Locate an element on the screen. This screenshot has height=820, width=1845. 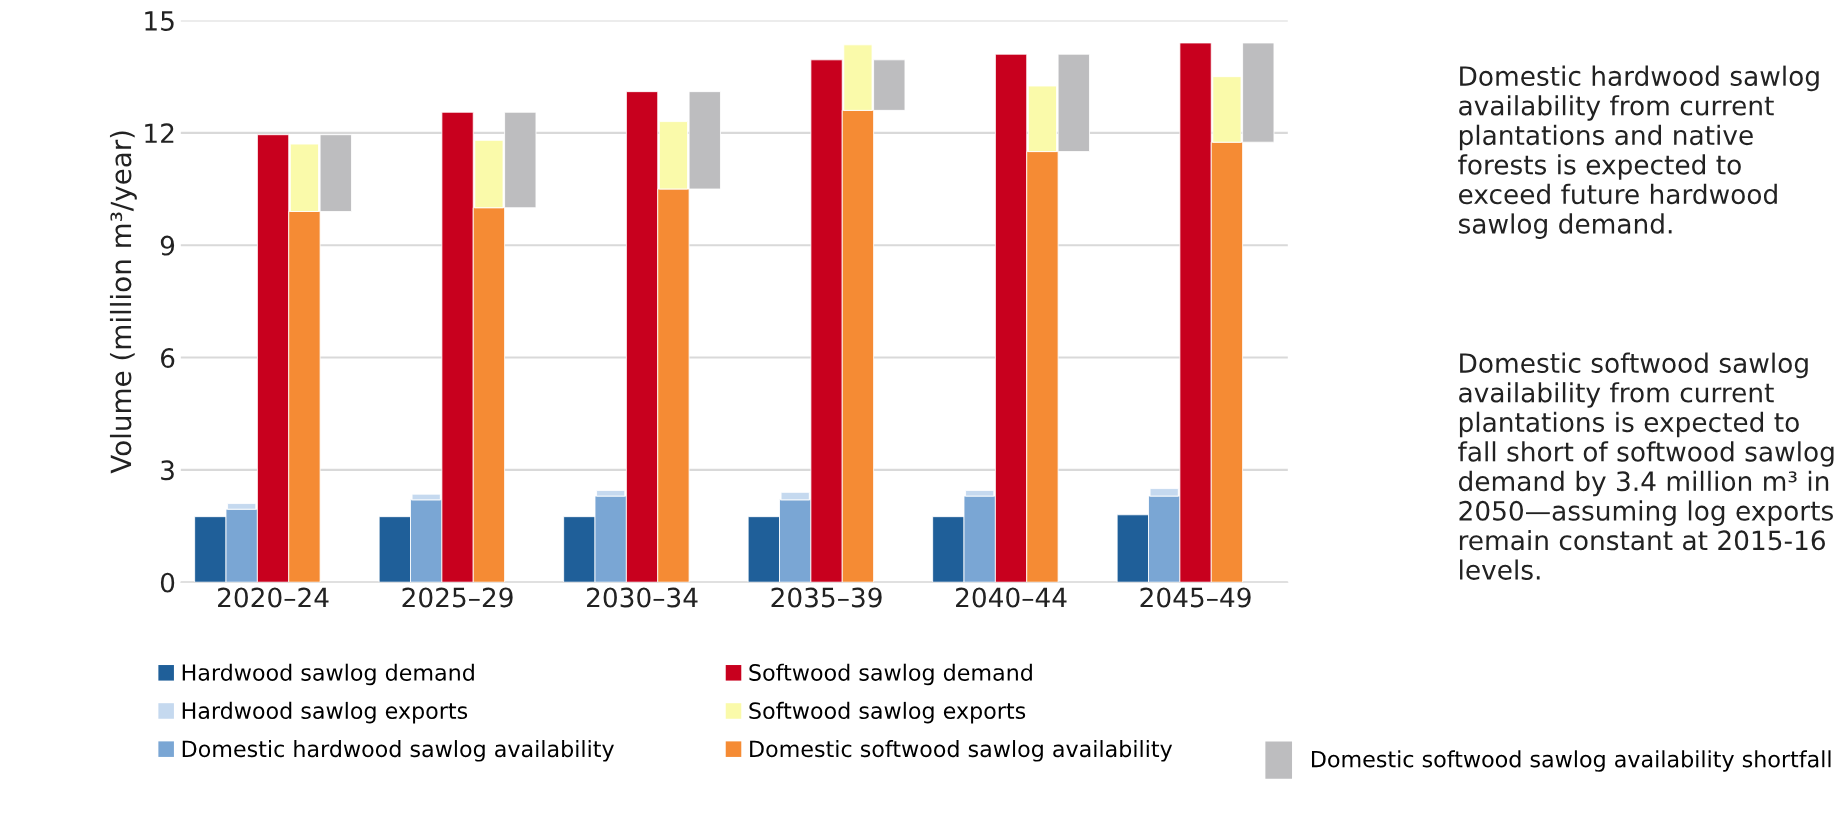
y-tick-label: 15 is located at coordinates (159, 21).